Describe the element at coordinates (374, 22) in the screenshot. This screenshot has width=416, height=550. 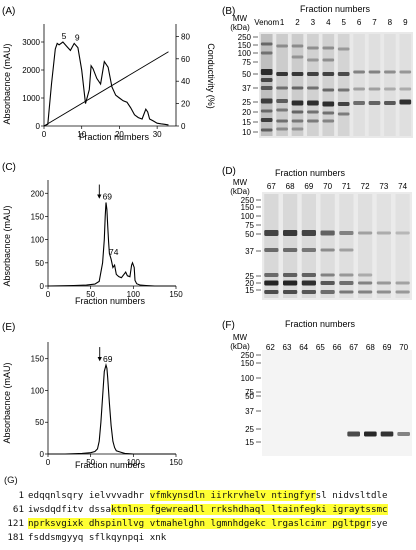
I see `lane-label: 7` at that location.